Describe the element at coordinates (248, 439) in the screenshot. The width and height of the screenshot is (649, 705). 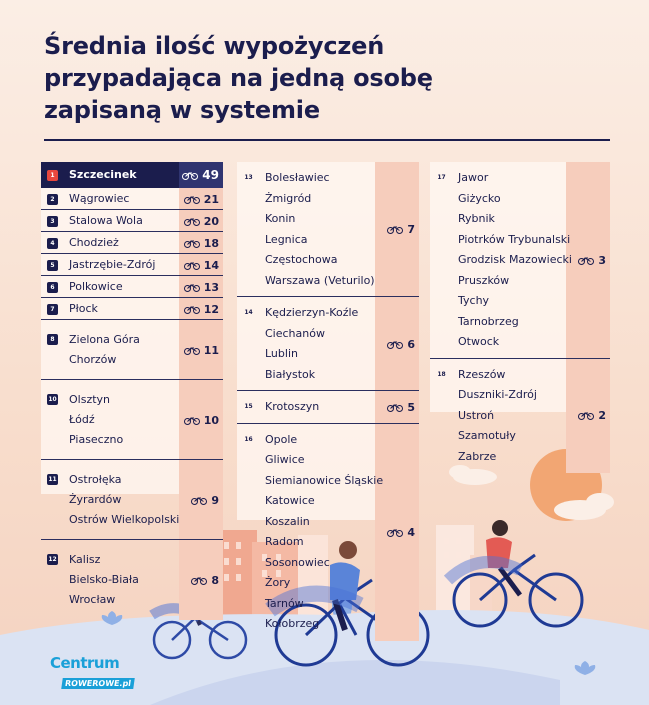
I see `rank-badge: 16` at that location.